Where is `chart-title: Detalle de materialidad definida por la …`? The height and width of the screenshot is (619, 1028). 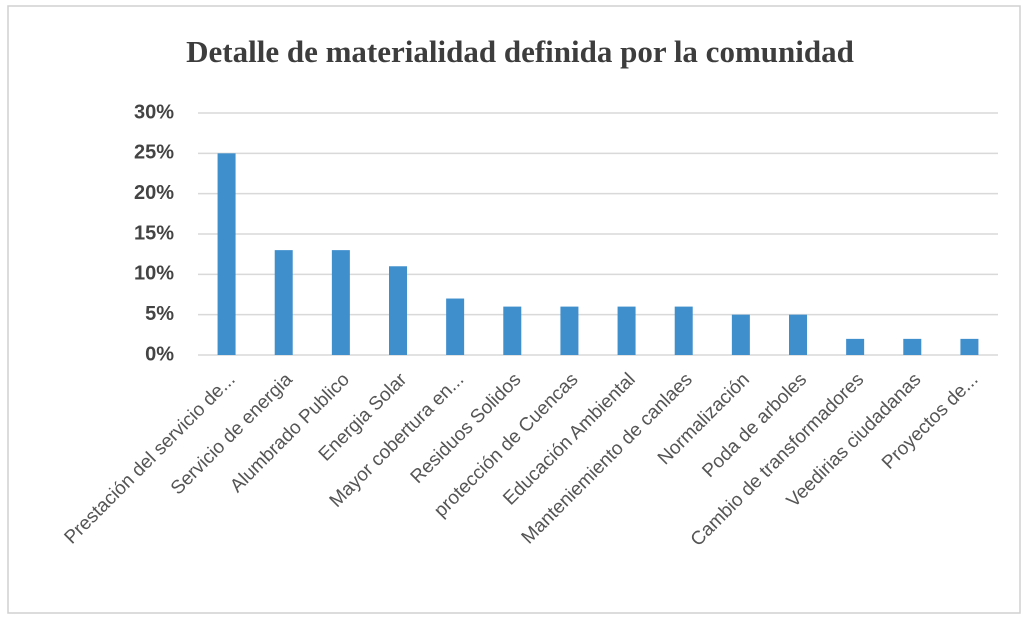 chart-title: Detalle de materialidad definida por la … is located at coordinates (520, 51).